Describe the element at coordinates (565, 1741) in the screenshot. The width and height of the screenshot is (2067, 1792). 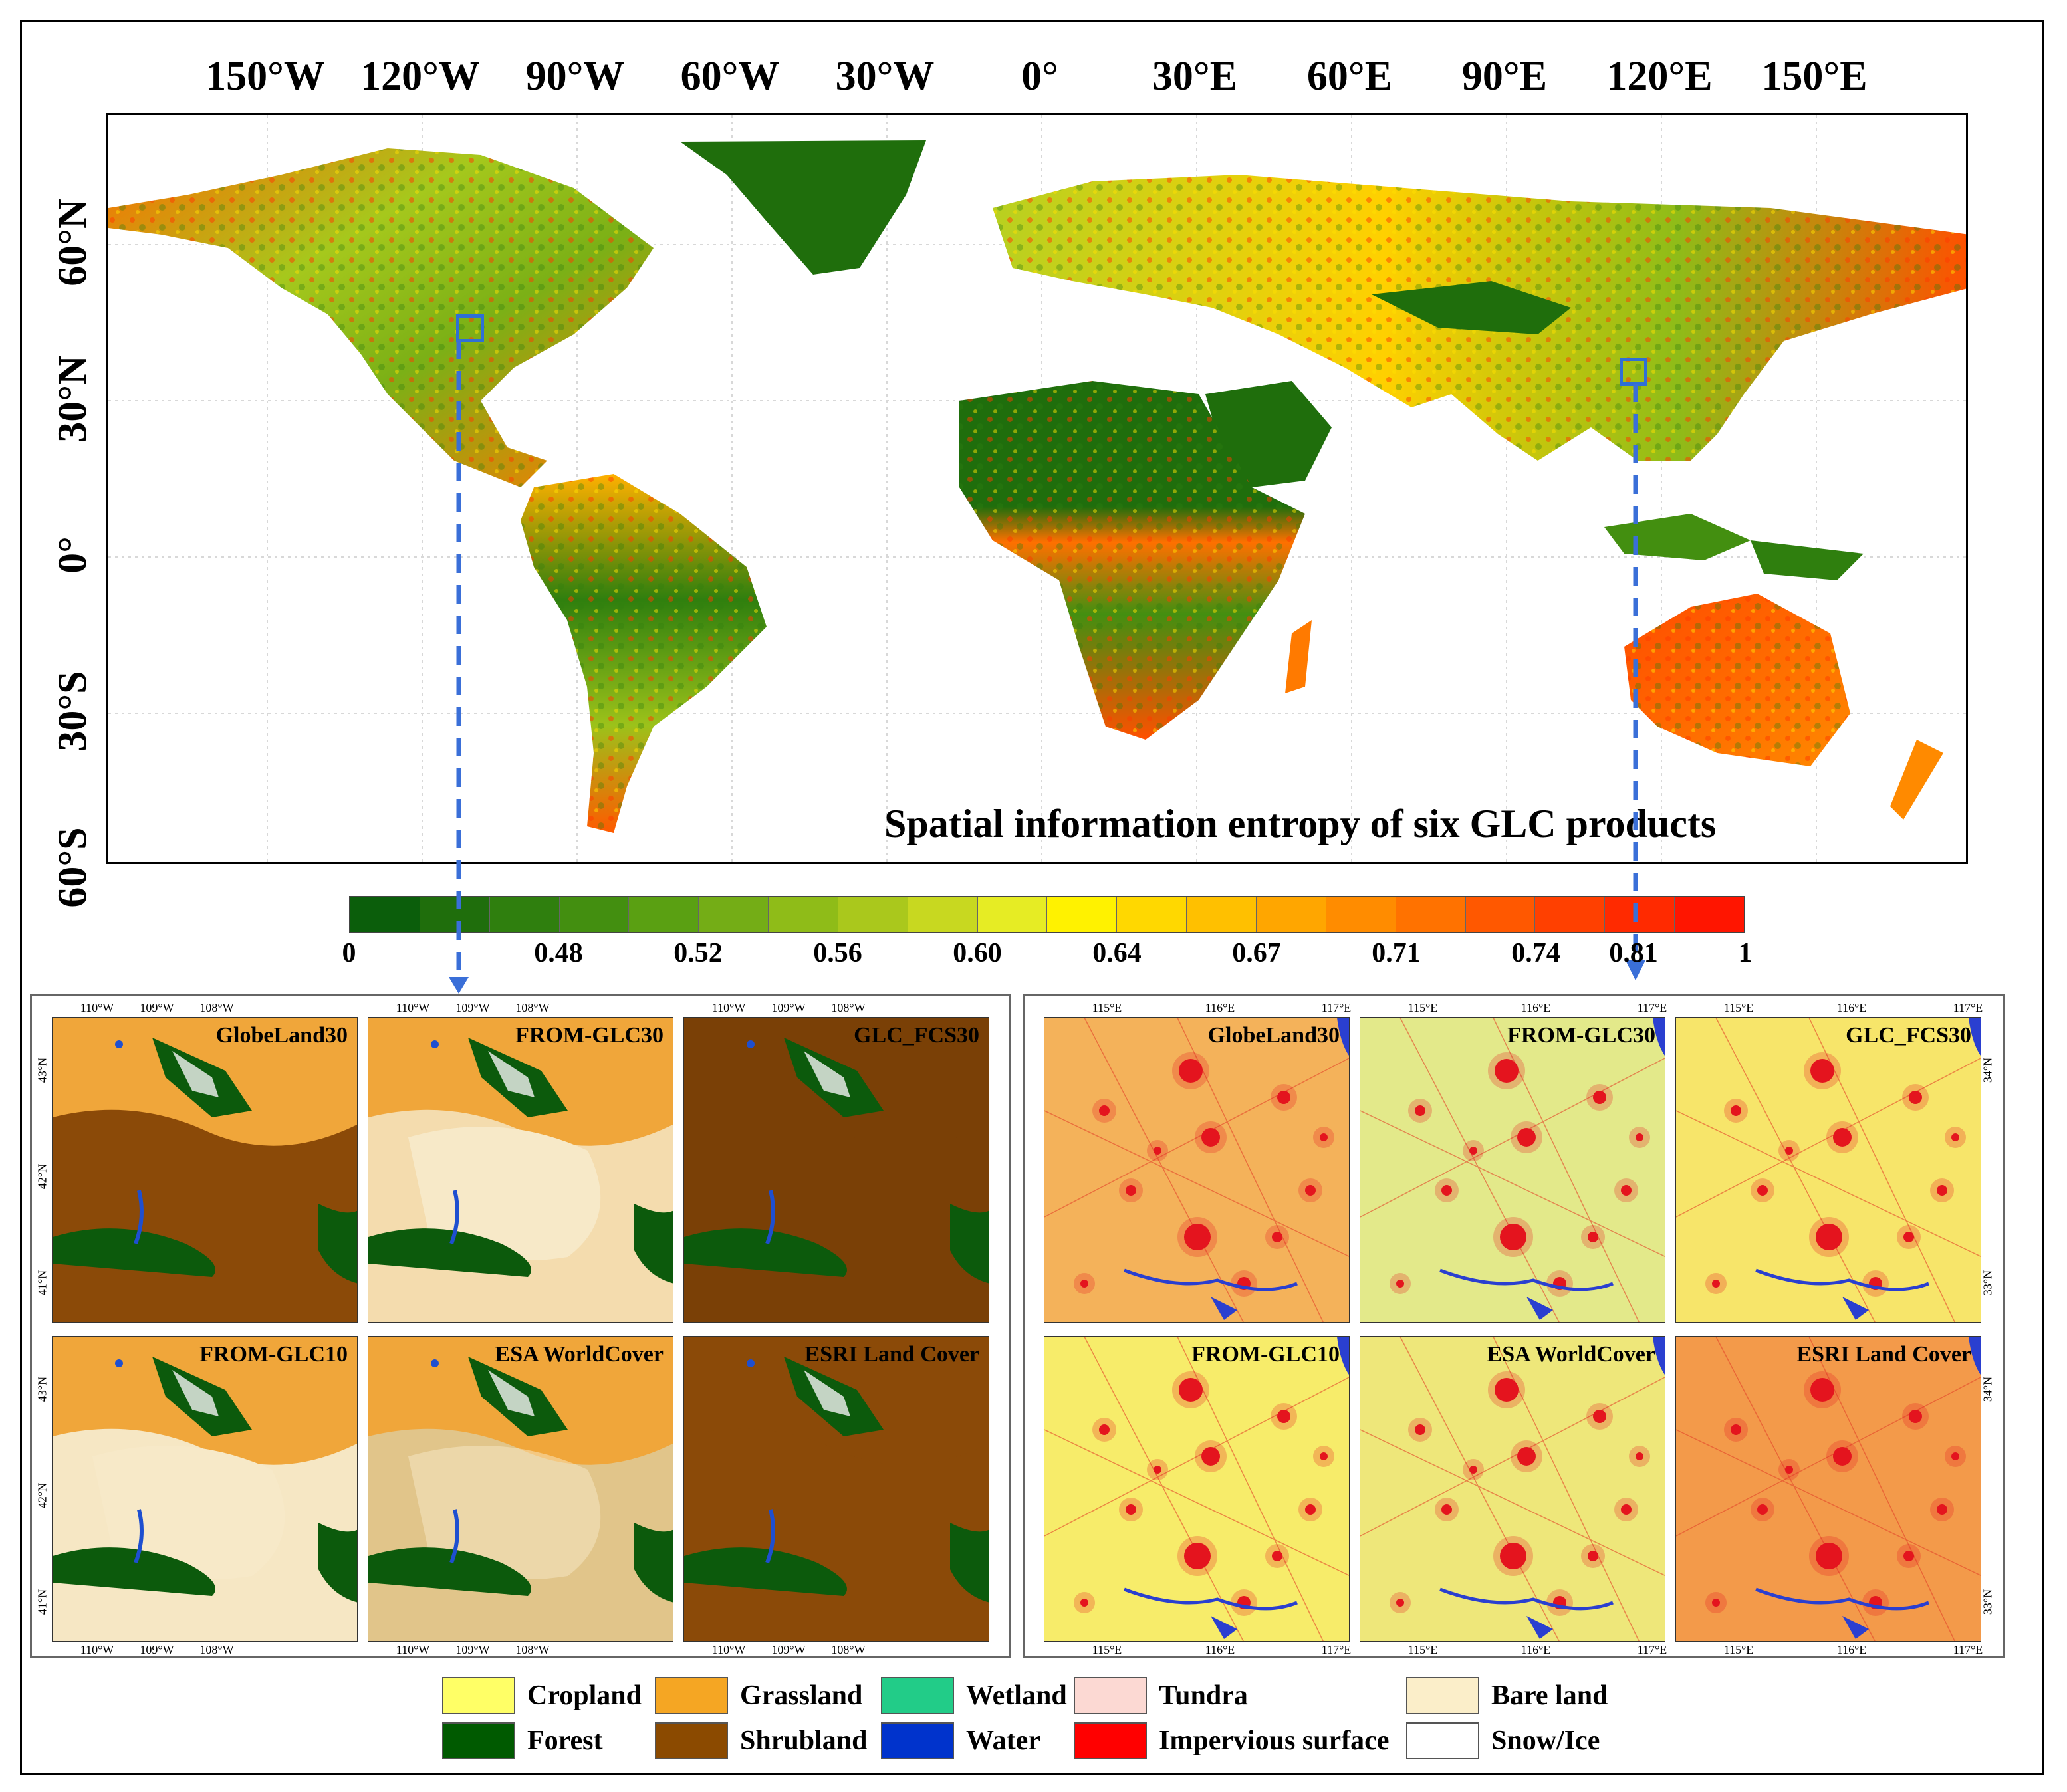
I see `legend-label: Forest` at that location.